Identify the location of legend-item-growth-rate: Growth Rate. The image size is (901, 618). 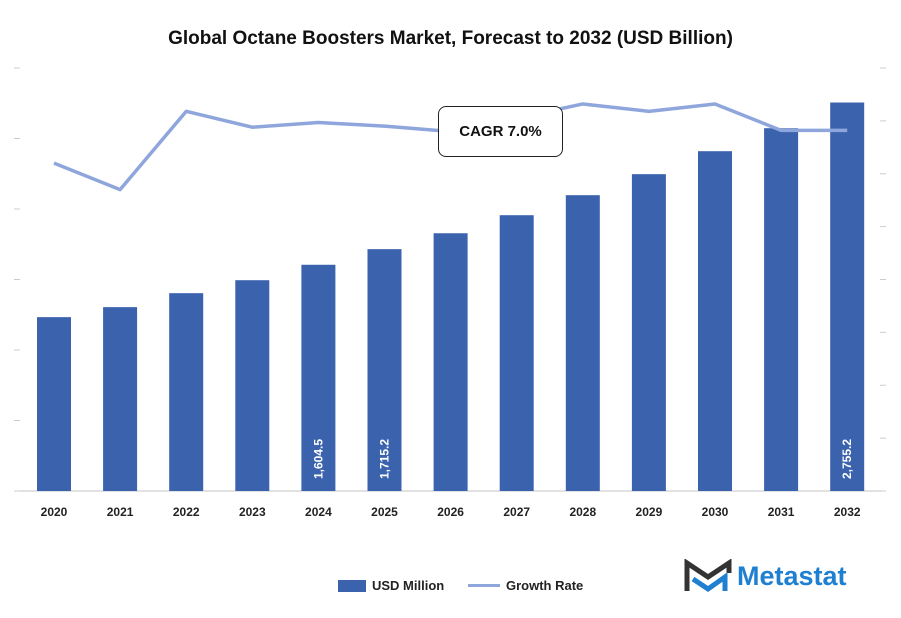
(525, 585).